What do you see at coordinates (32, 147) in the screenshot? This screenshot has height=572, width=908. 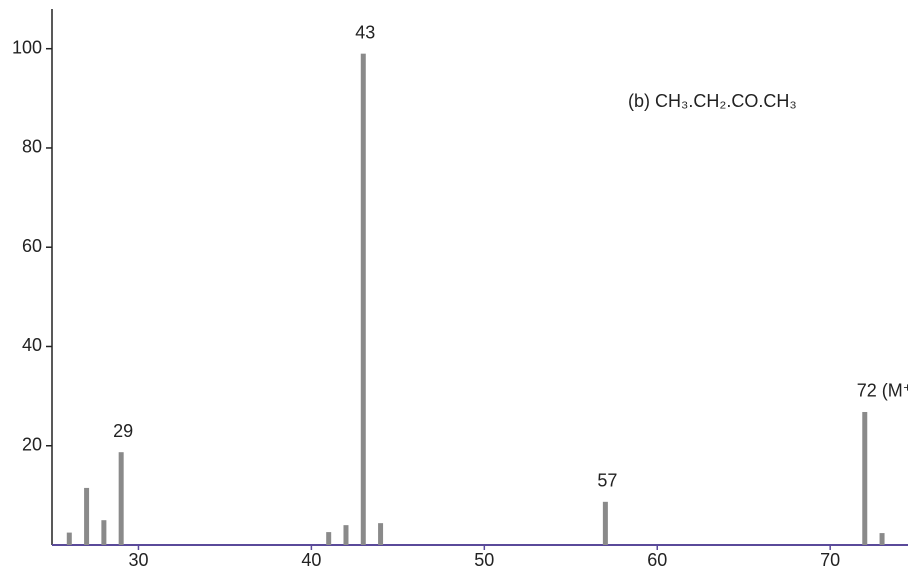 I see `y-tick-label: 80` at bounding box center [32, 147].